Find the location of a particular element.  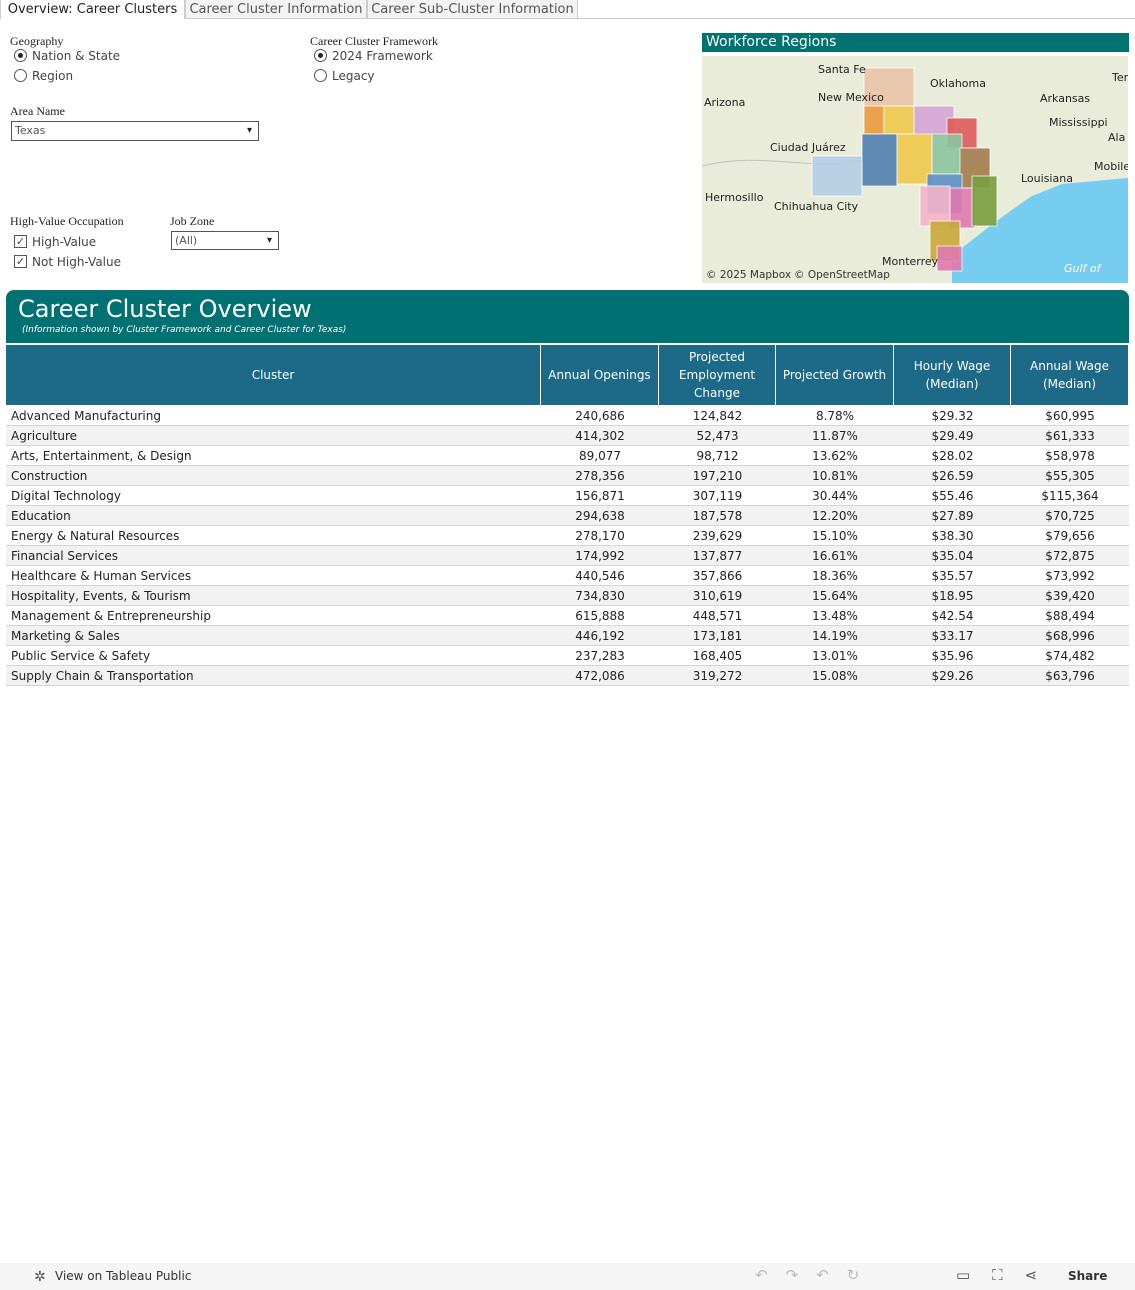

table-cell: 174,992 is located at coordinates (600, 556).